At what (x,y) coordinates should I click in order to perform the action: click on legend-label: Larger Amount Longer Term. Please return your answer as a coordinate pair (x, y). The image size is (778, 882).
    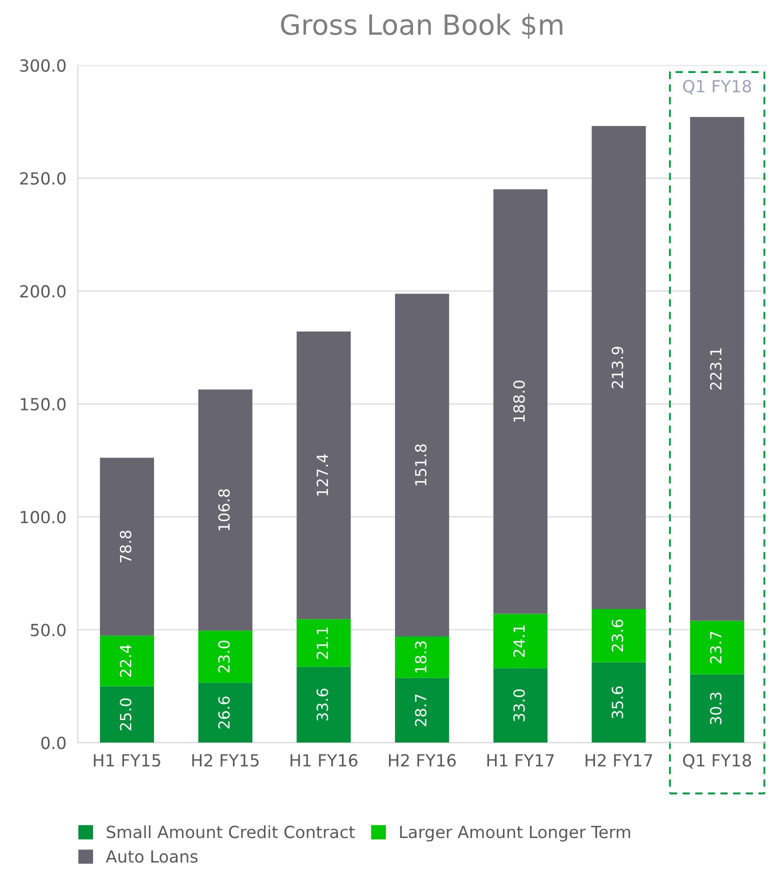
    Looking at the image, I should click on (515, 834).